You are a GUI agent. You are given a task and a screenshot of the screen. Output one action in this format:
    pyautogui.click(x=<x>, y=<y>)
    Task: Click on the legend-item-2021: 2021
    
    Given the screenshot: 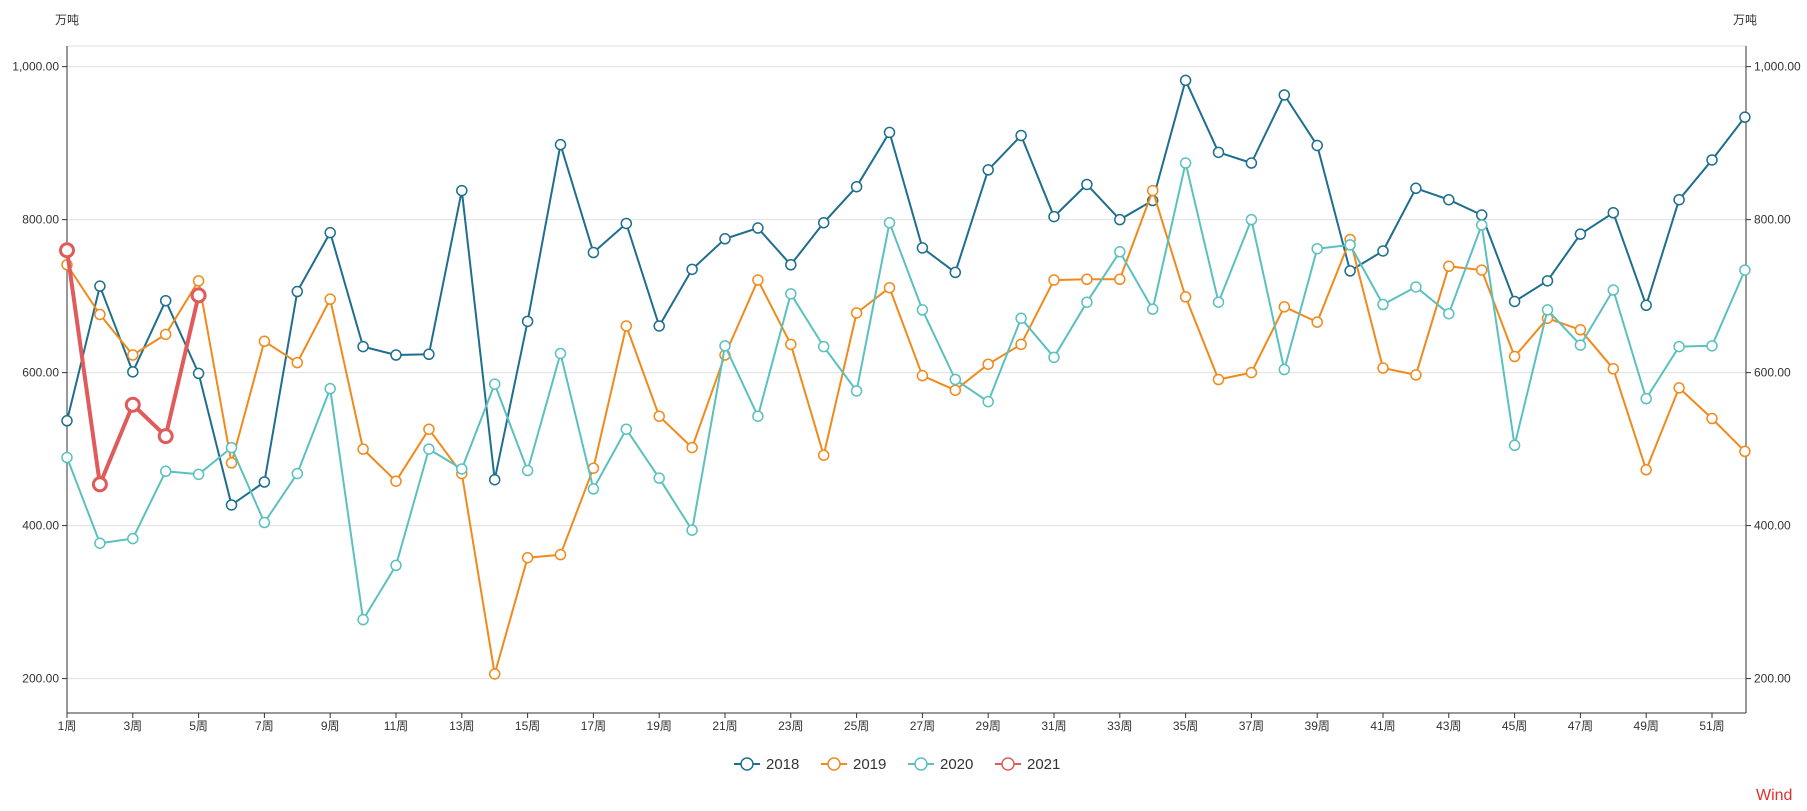 What is the action you would take?
    pyautogui.click(x=1027, y=764)
    